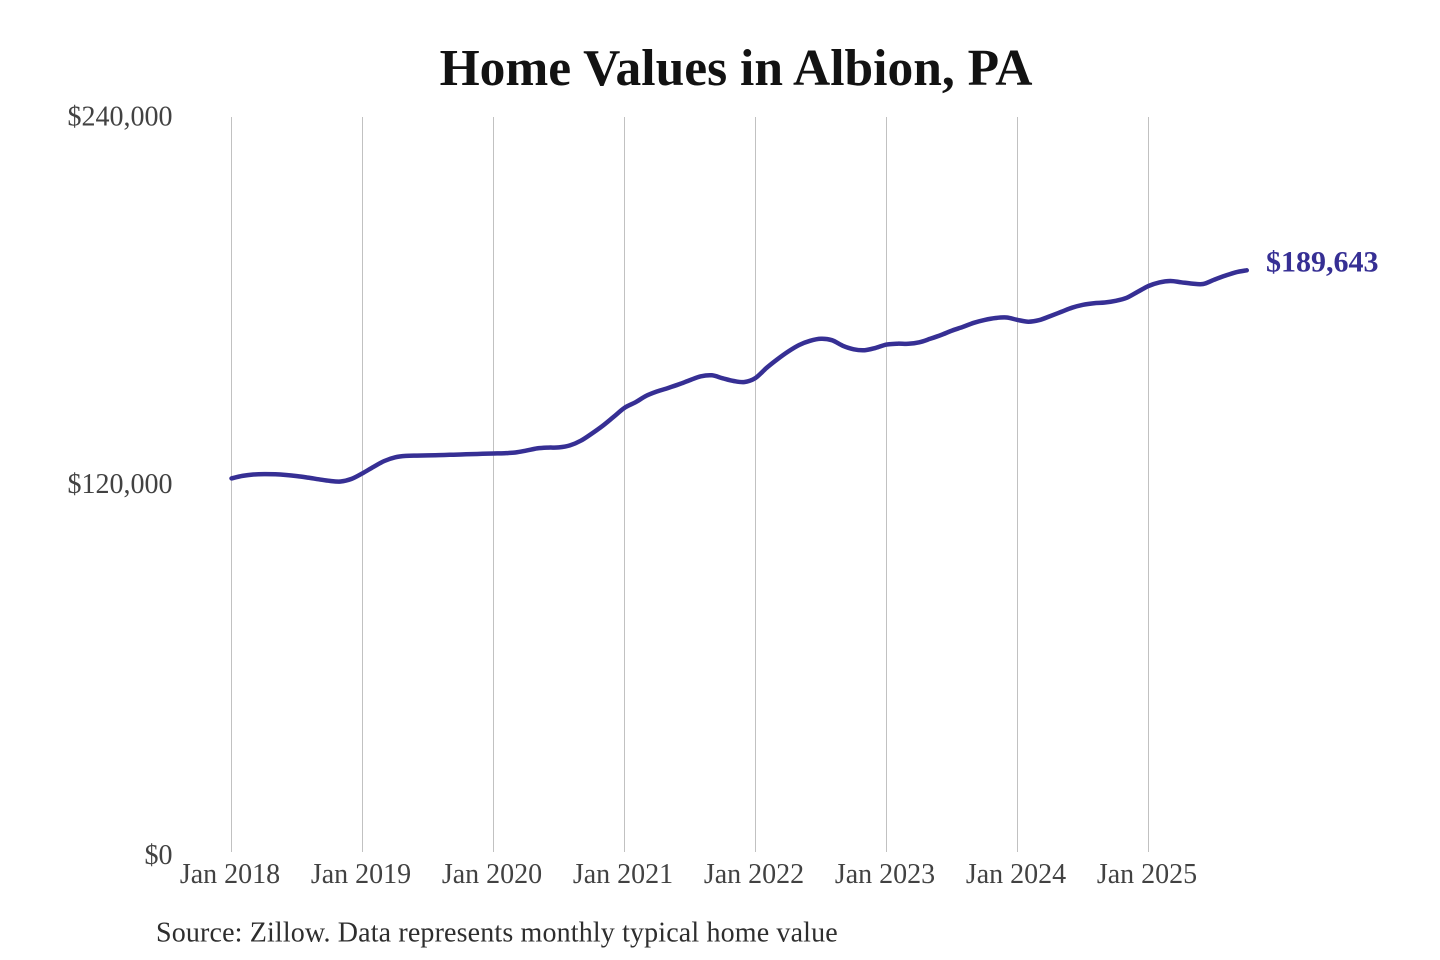 This screenshot has width=1440, height=960. I want to click on svg-text: $120,000, so click(120, 484).